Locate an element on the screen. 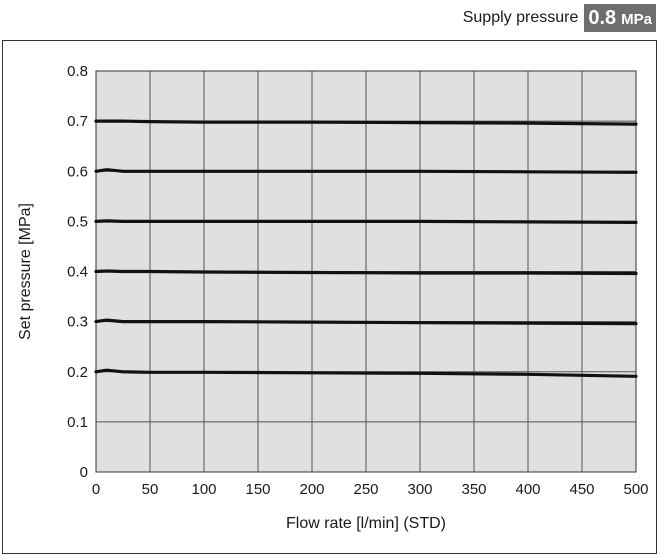  x-tick-label: 50 is located at coordinates (150, 489).